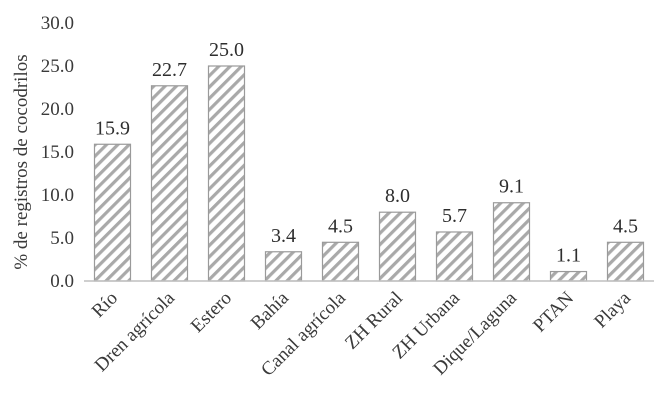 The height and width of the screenshot is (402, 660). Describe the element at coordinates (270, 310) in the screenshot. I see `x-tick-label: Bahía` at that location.